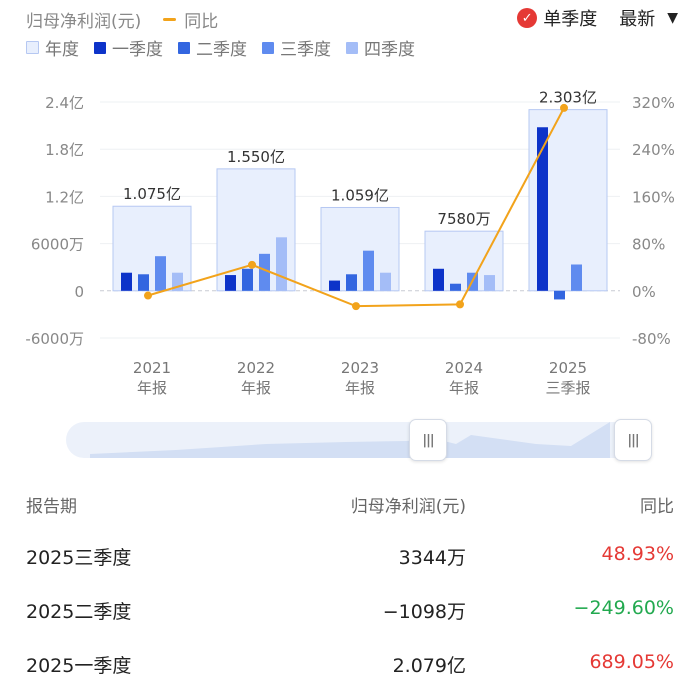 The width and height of the screenshot is (700, 692). Describe the element at coordinates (360, 368) in the screenshot. I see `x-tick-label: 2023` at that location.